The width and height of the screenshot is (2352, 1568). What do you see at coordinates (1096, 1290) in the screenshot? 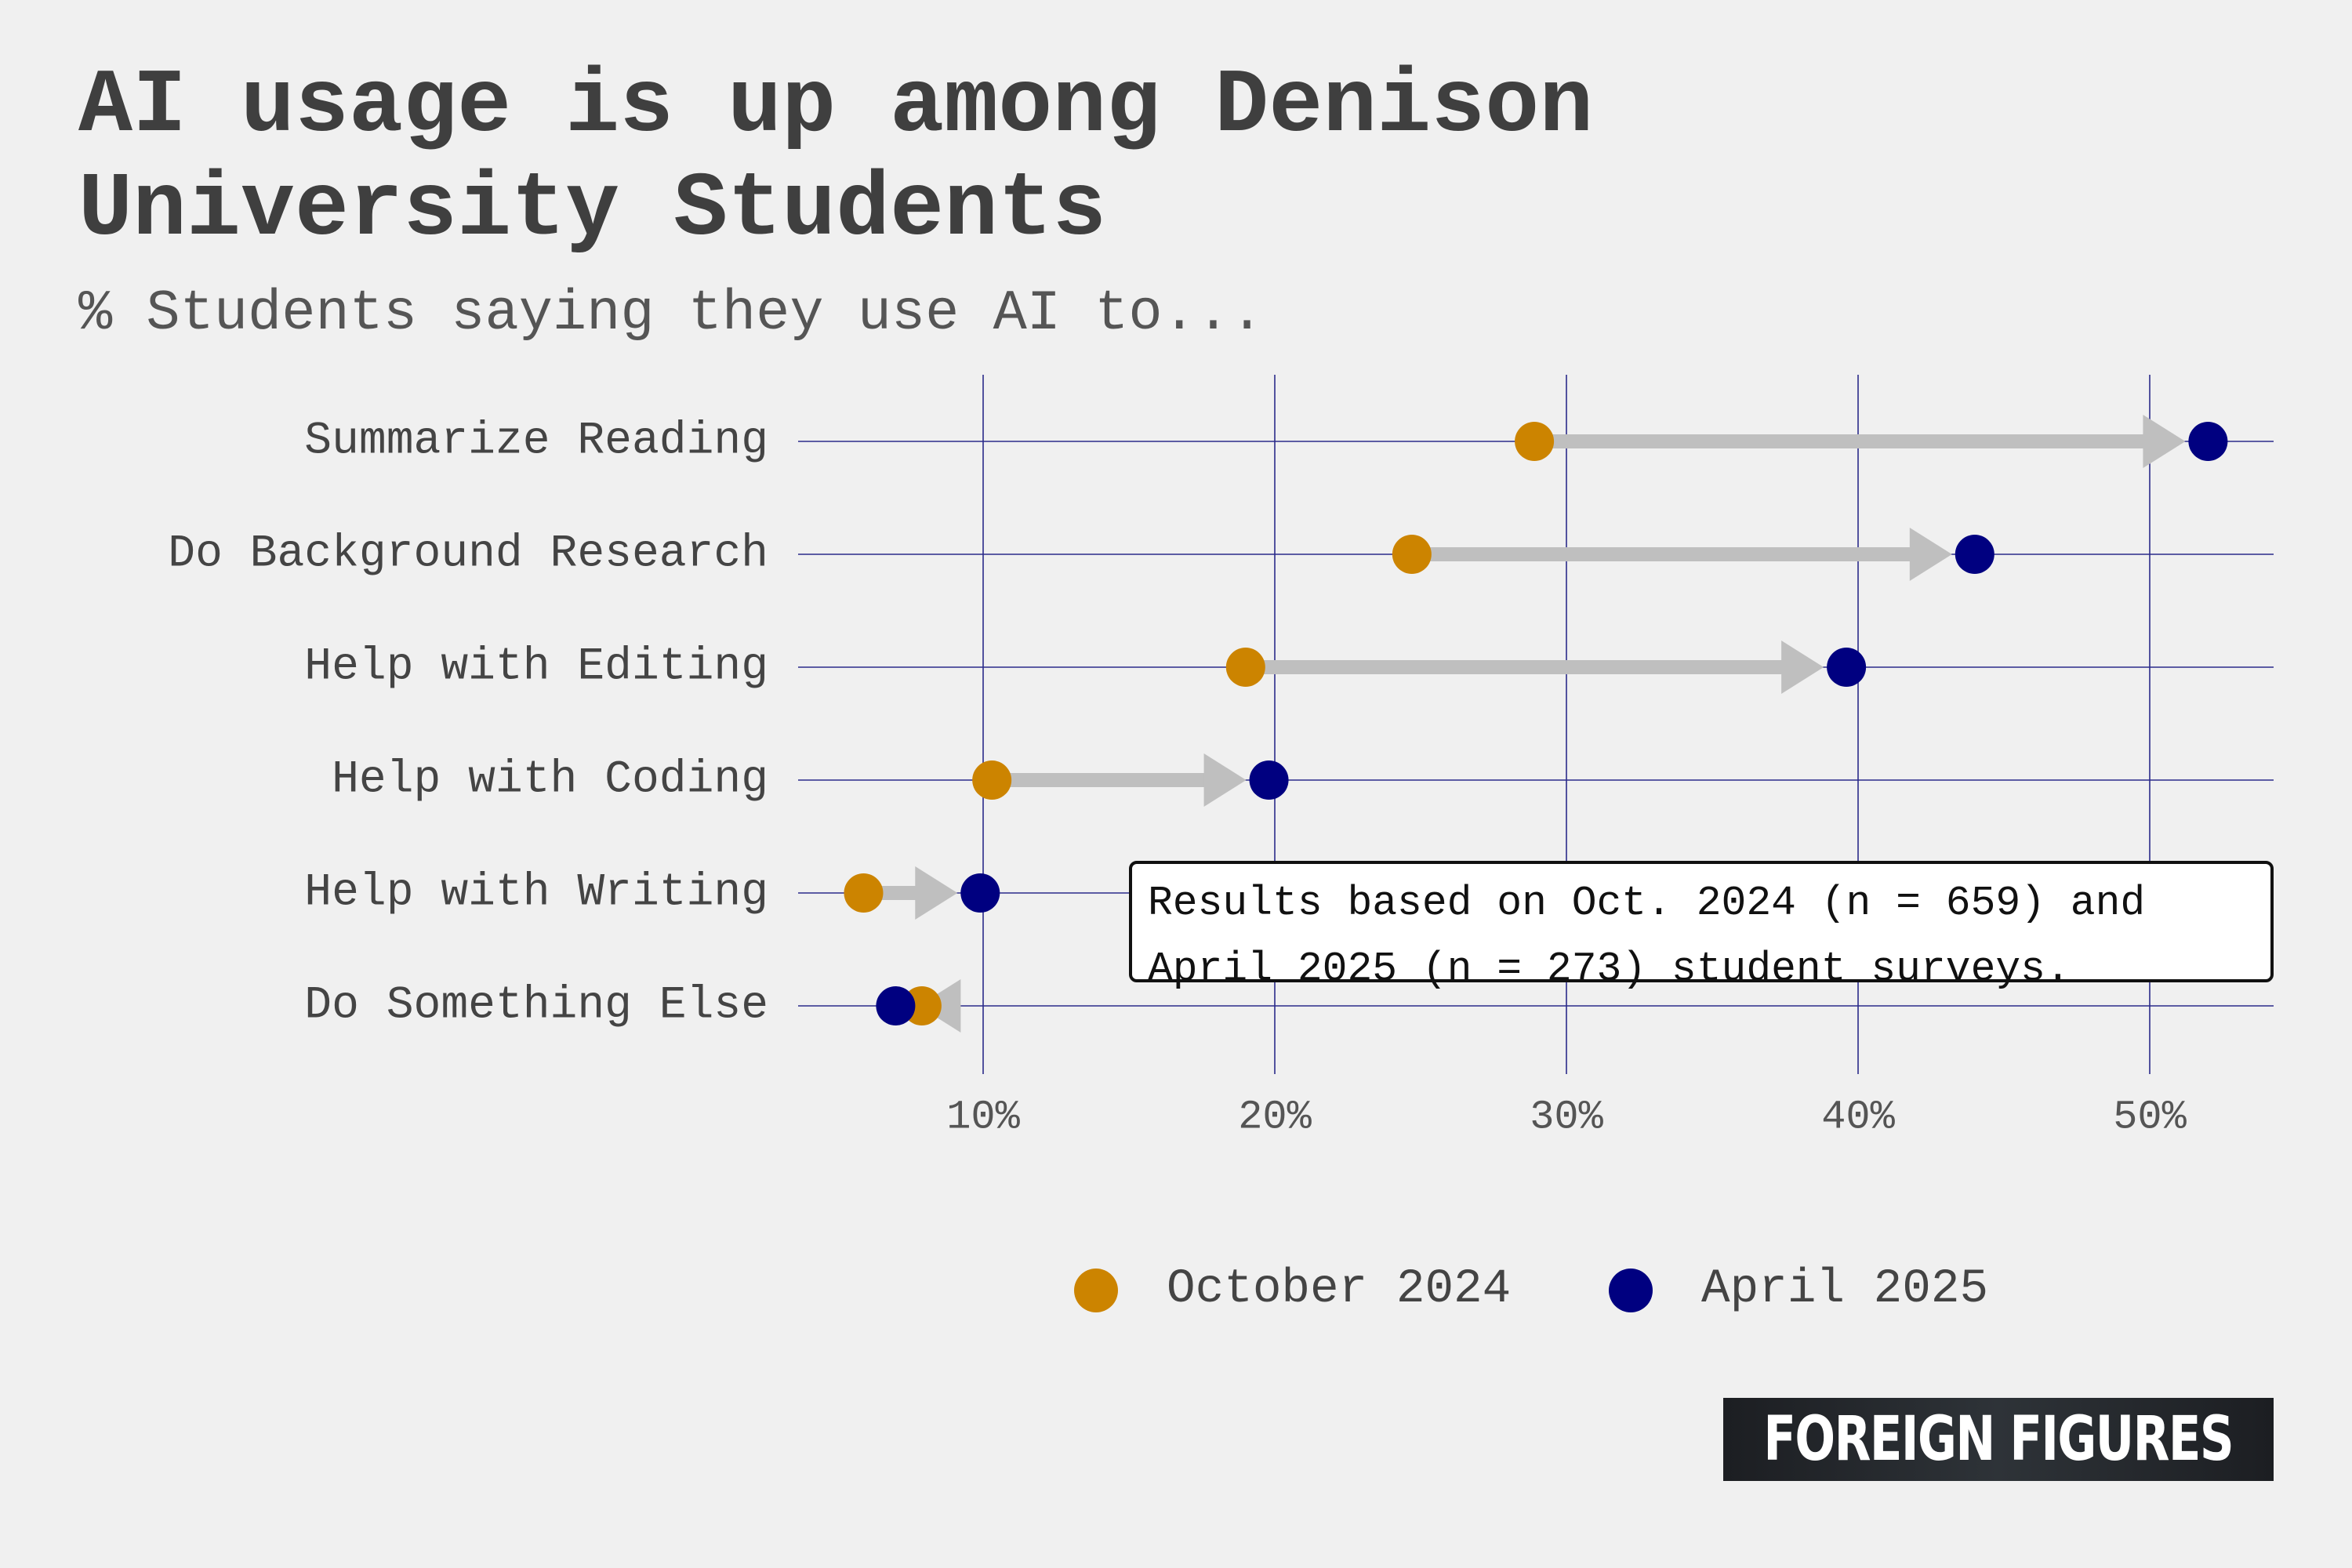
I see `legend-swatch-october-2024` at bounding box center [1096, 1290].